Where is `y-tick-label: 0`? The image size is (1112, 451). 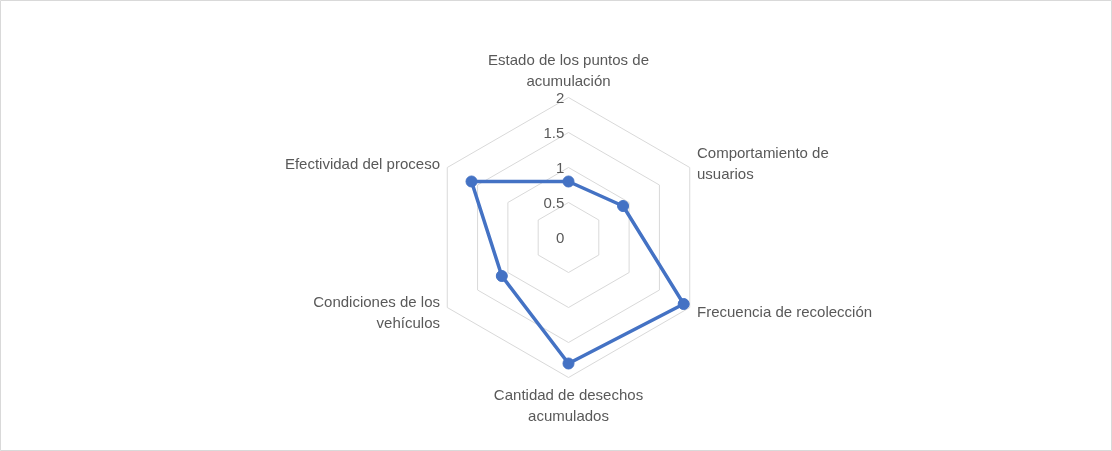 y-tick-label: 0 is located at coordinates (560, 237).